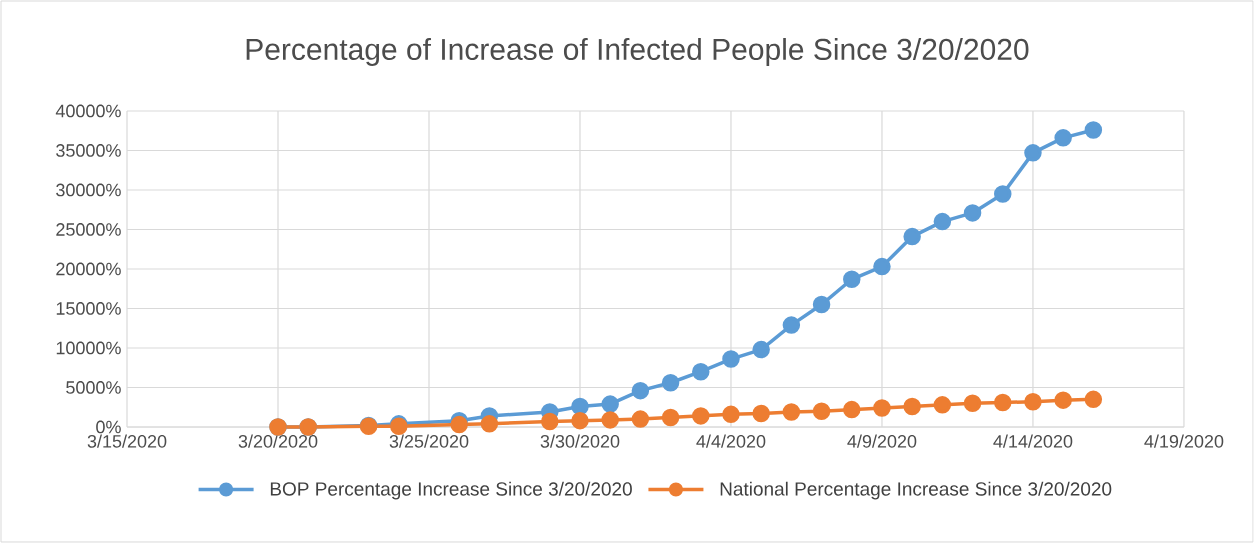 The image size is (1254, 543). I want to click on y-tick-label: 40000%, so click(88, 111).